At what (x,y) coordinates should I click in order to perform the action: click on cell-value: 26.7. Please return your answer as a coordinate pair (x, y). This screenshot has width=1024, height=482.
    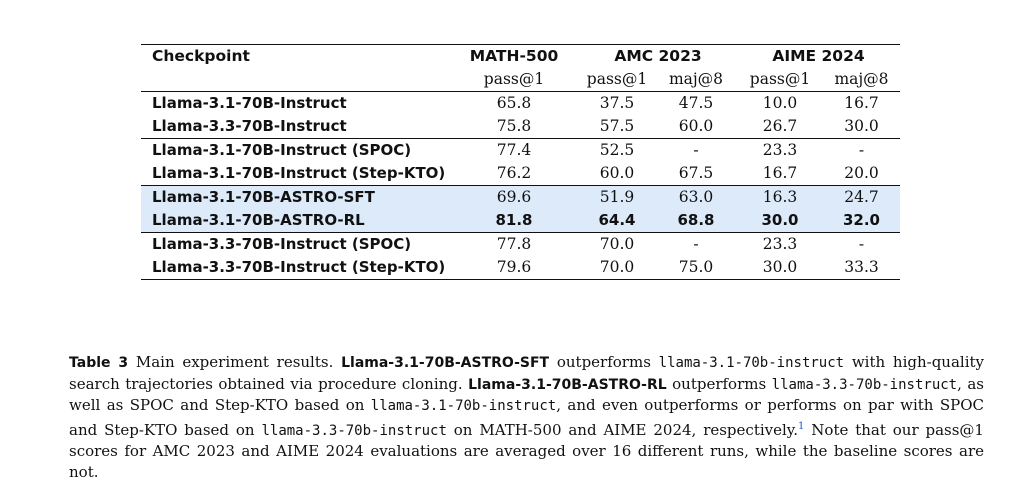
    Looking at the image, I should click on (780, 126).